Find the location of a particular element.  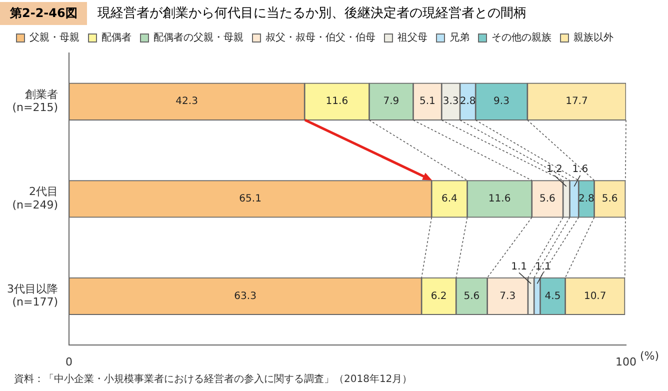

legend-label: 叔父・叔母・伯父・伯母 is located at coordinates (321, 38).